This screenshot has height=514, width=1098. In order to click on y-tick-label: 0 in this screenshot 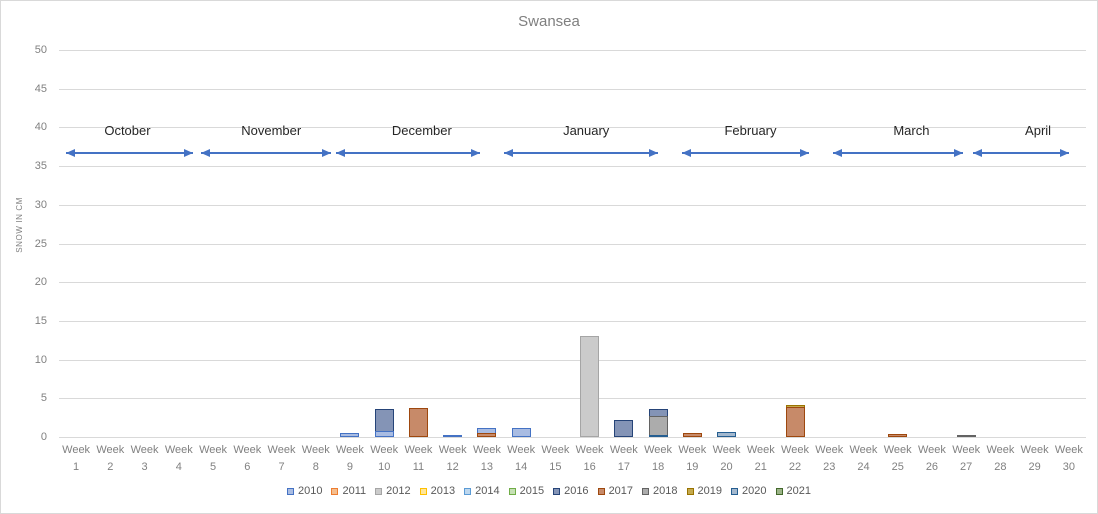, I will do `click(43, 437)`.